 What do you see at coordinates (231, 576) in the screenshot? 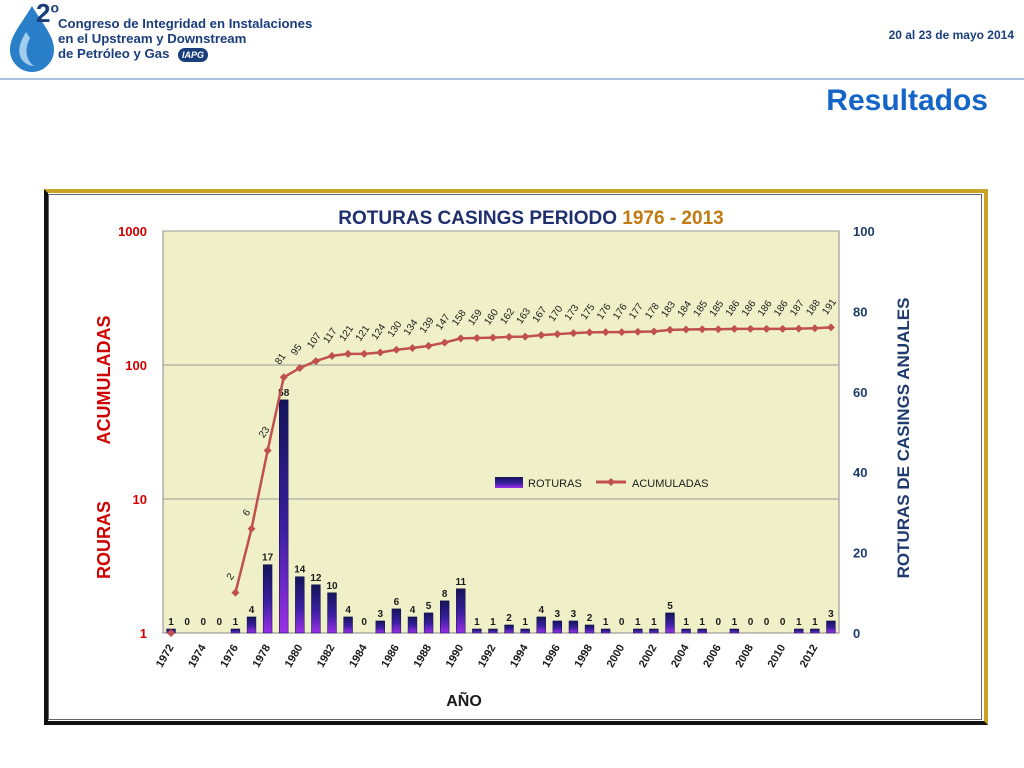
I see `cumulative-label: 2` at bounding box center [231, 576].